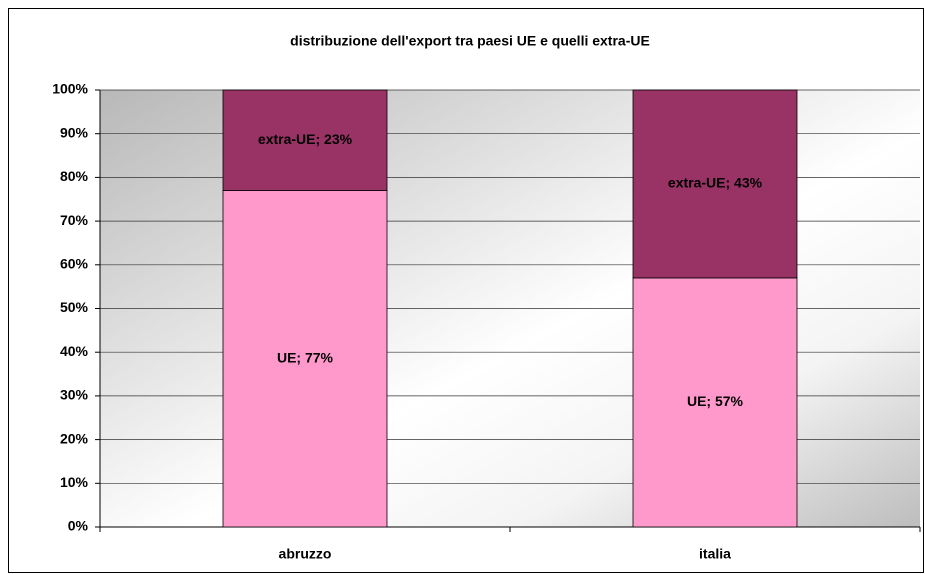 The height and width of the screenshot is (574, 925). Describe the element at coordinates (74, 351) in the screenshot. I see `y-tick-label: 40%` at that location.